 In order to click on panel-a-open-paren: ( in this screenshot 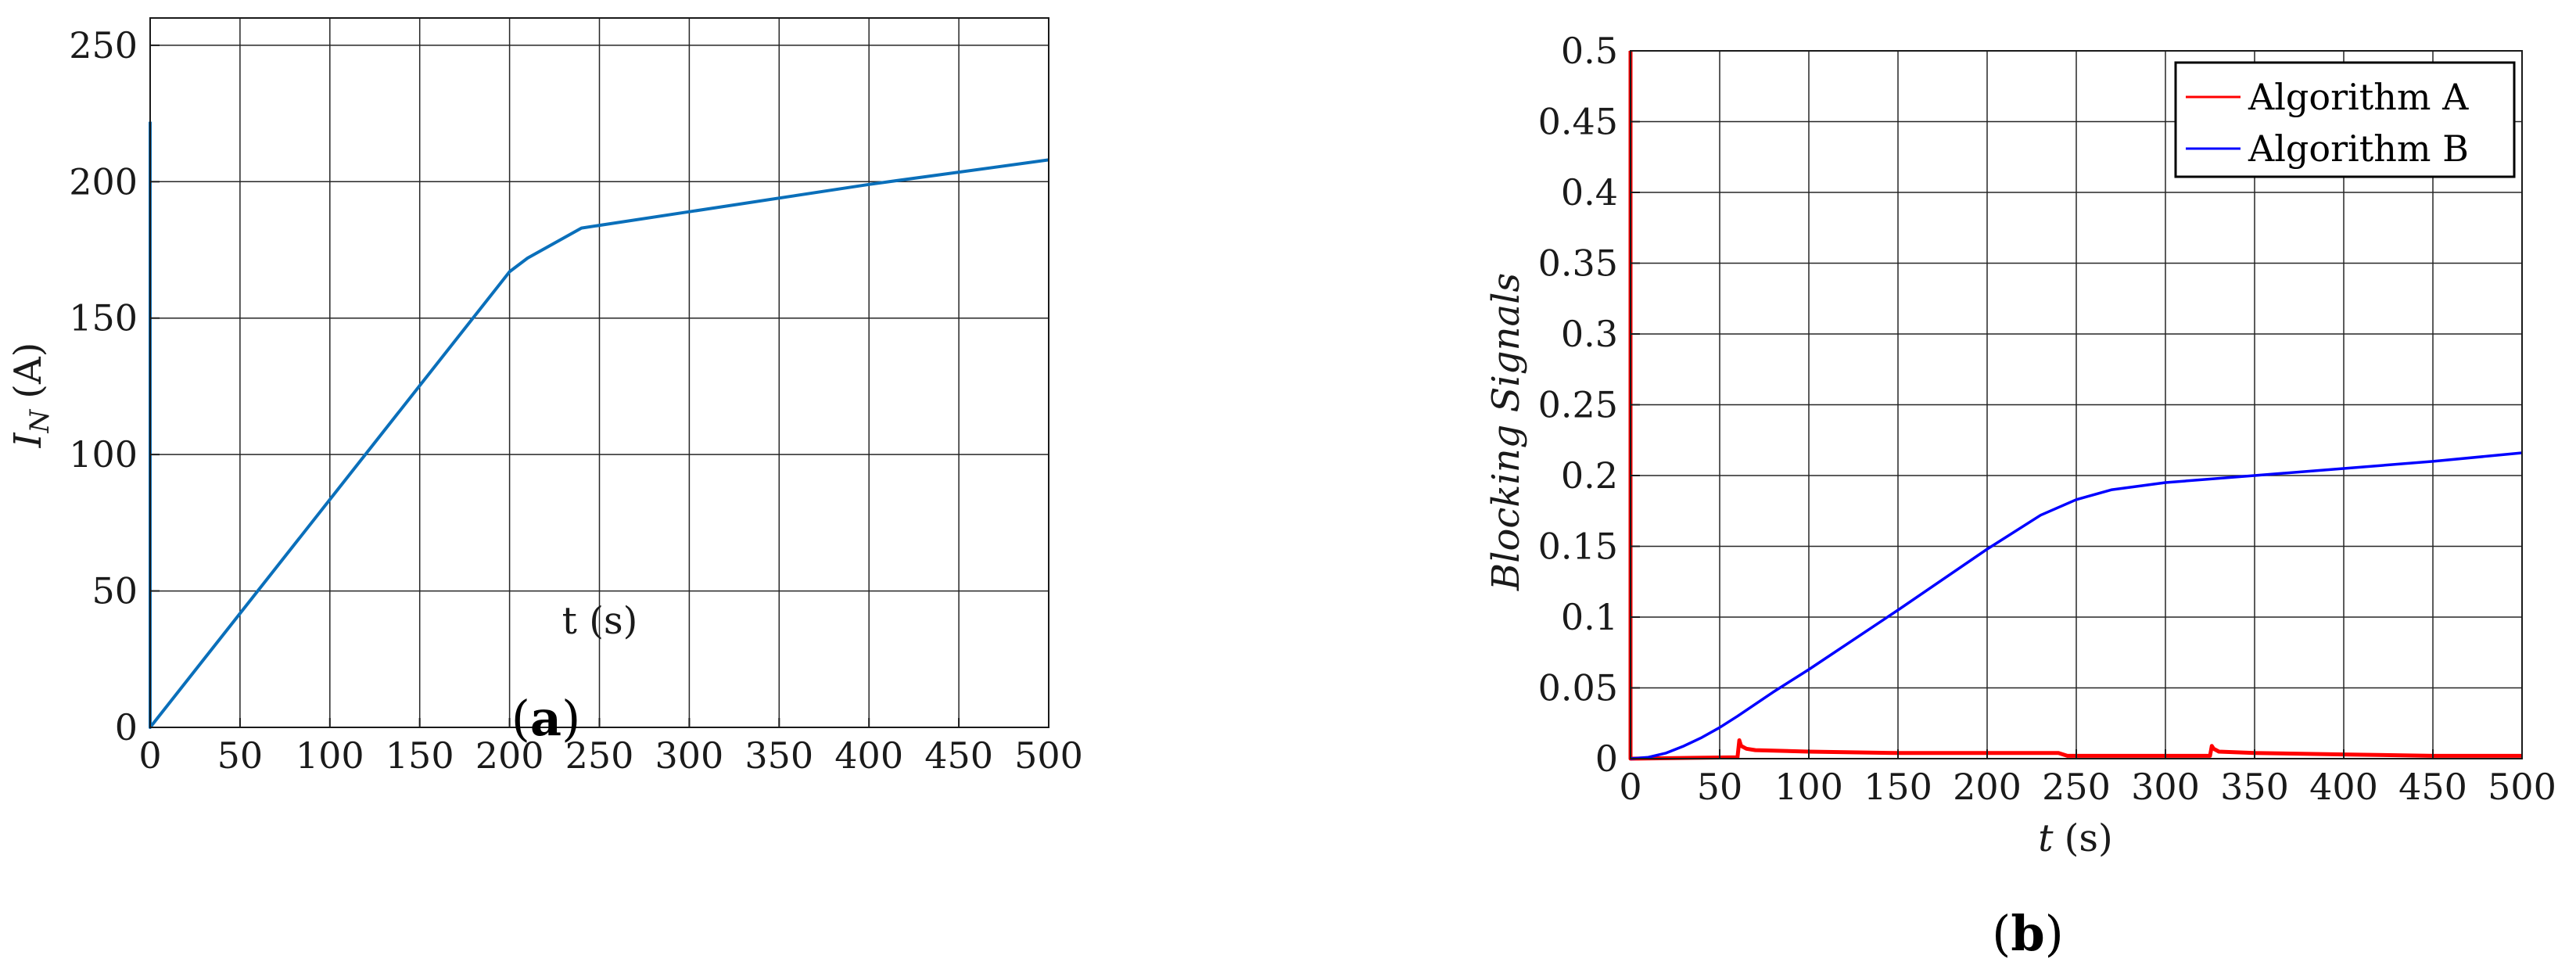, I will do `click(520, 718)`.